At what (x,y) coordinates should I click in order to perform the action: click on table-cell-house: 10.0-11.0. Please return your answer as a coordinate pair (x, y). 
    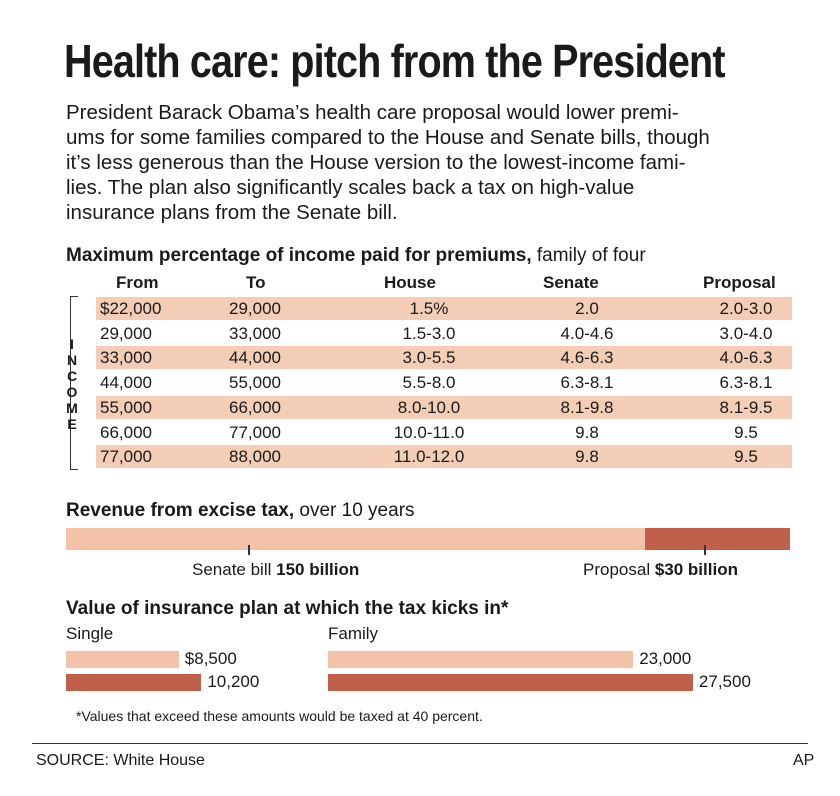
    Looking at the image, I should click on (429, 432).